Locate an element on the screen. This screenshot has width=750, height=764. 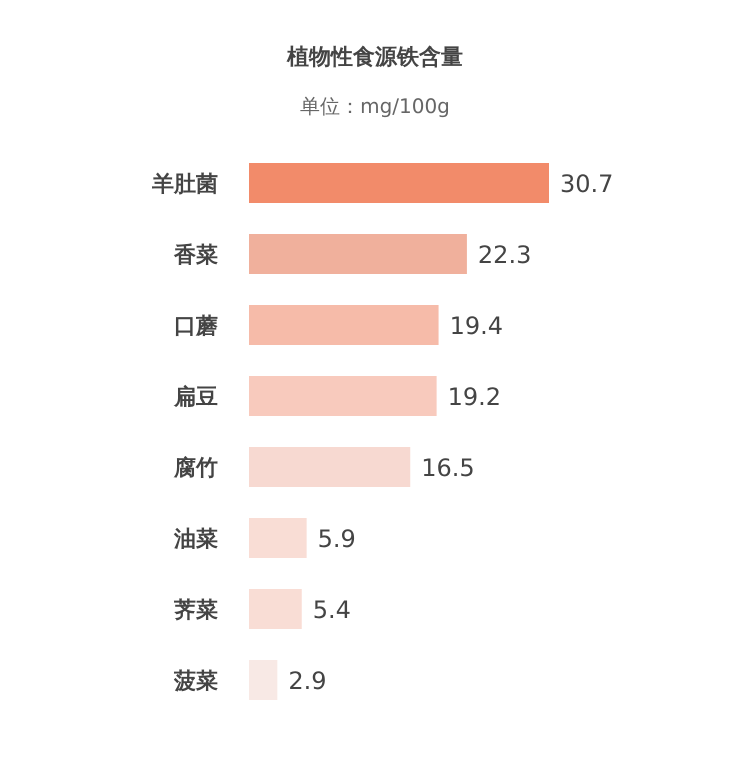
data-label: 19.2 is located at coordinates (475, 397).